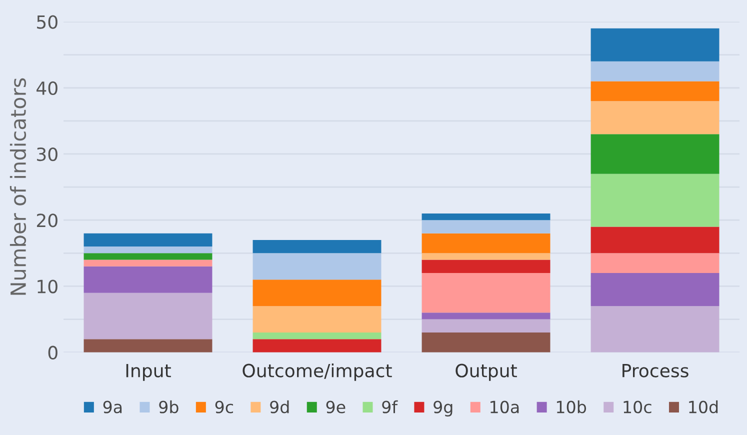  I want to click on legend-label: 10a, so click(504, 407).